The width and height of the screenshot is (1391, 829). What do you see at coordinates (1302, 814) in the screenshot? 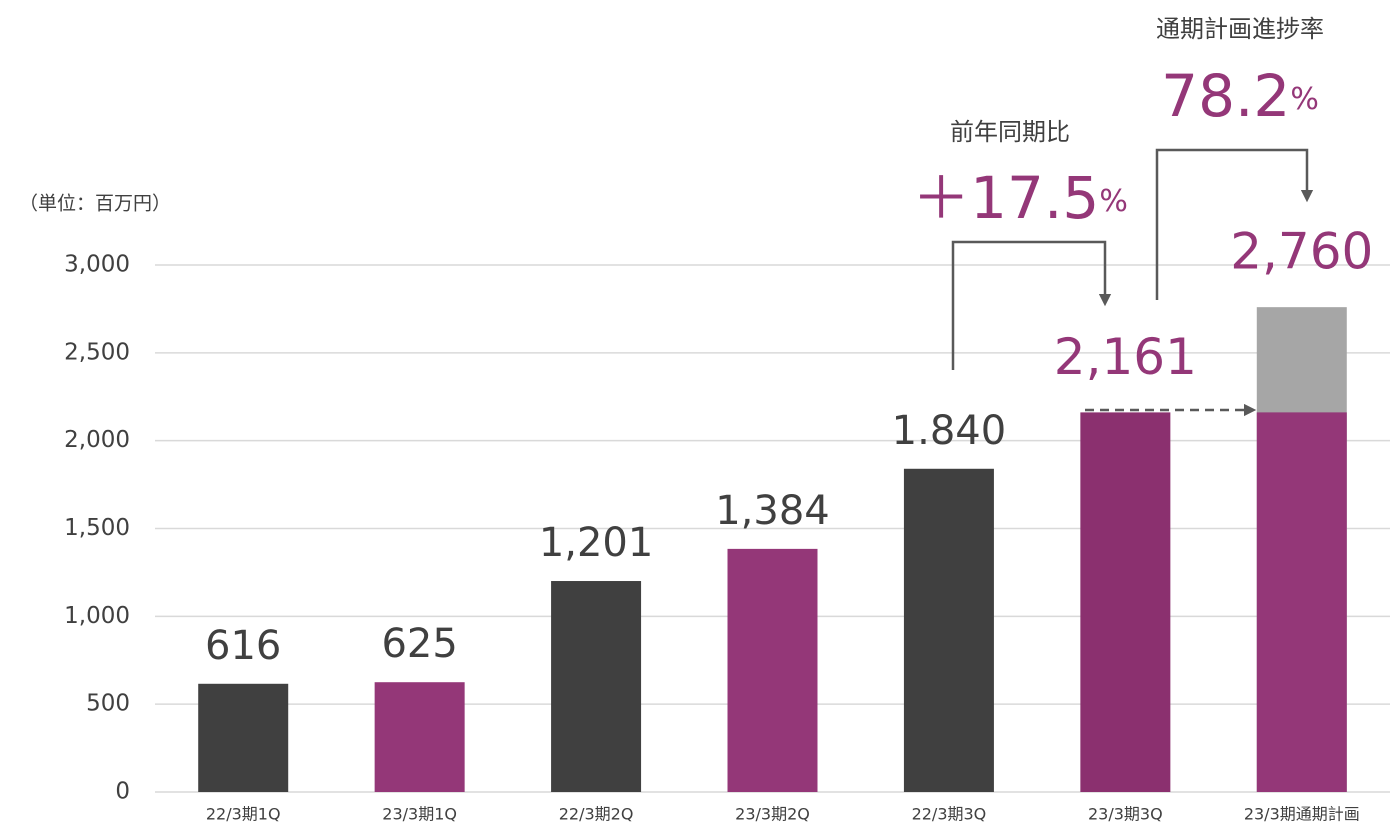
I see `x-tick-label: 23/3期通期計画` at bounding box center [1302, 814].